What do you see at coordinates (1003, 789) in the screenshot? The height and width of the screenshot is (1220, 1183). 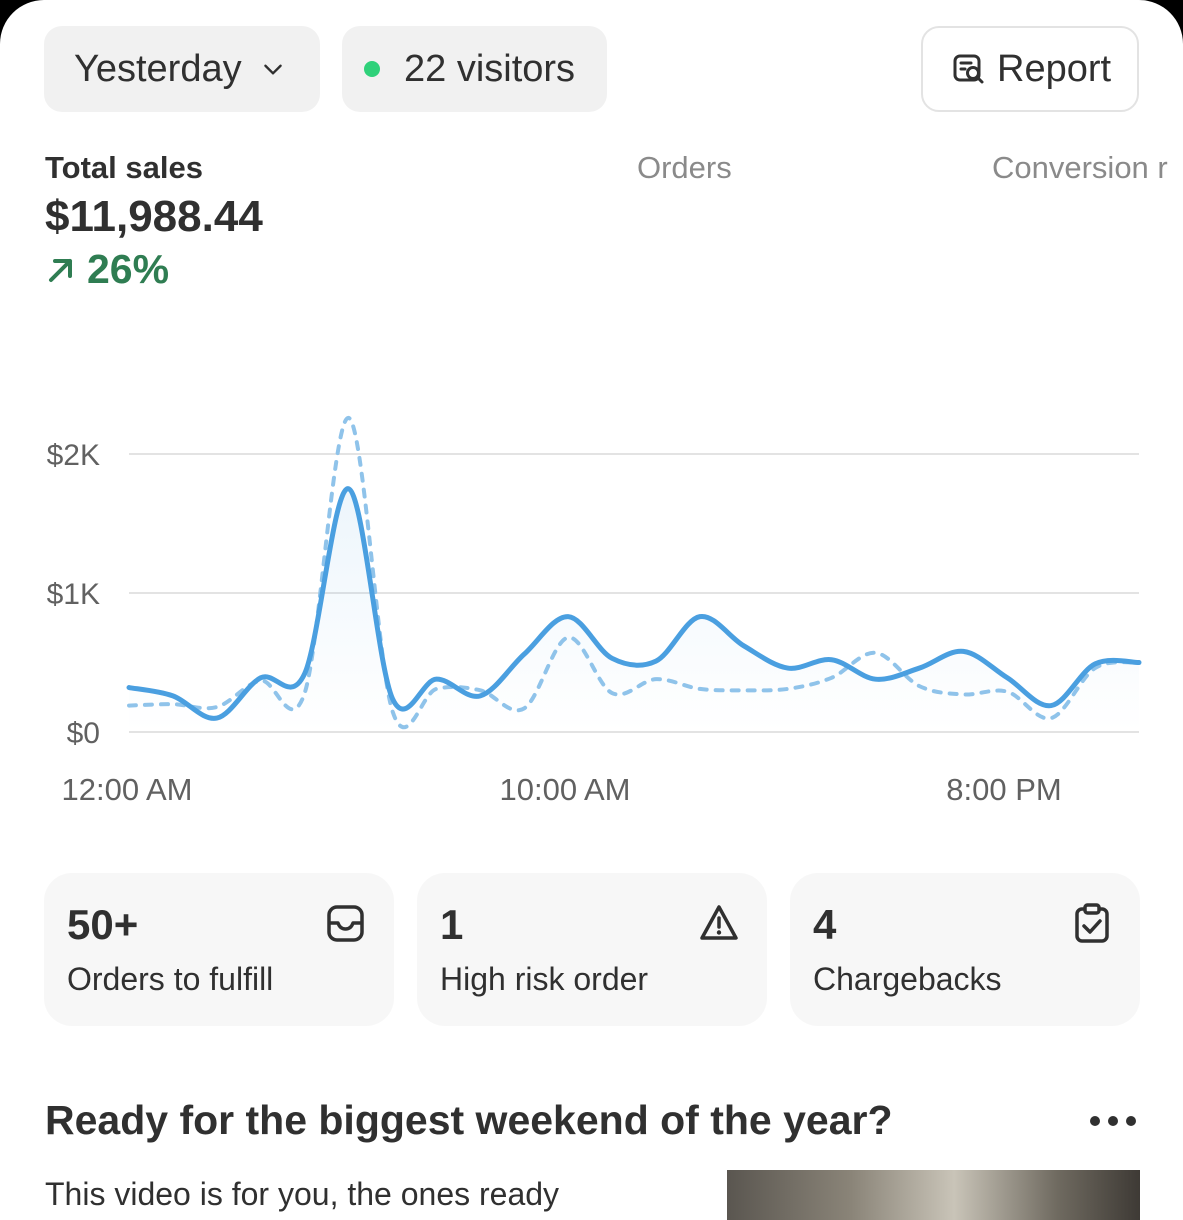 I see `x-tick-label: 8:00 PM` at bounding box center [1003, 789].